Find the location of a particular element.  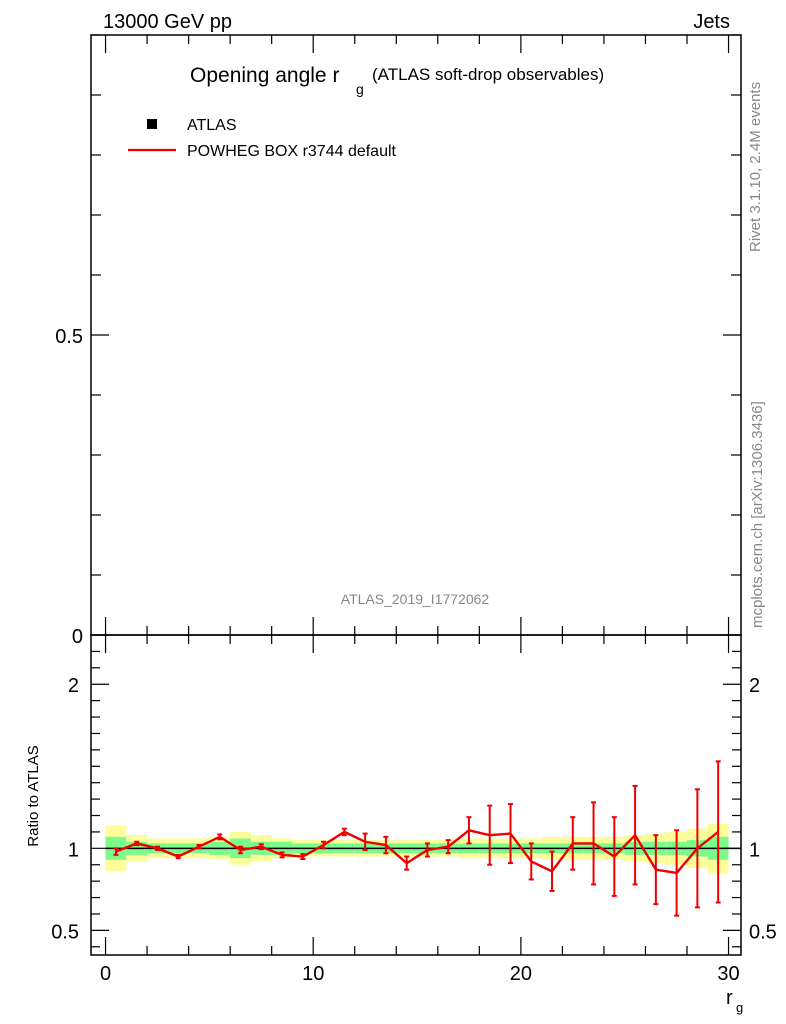

rivet-version-label: Rivet 3.1.10, 2.4M events is located at coordinates (755, 167).